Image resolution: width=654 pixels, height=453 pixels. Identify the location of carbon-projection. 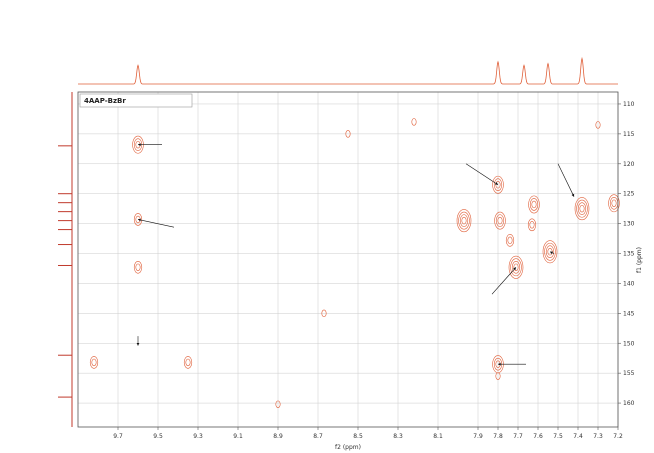
(65, 271).